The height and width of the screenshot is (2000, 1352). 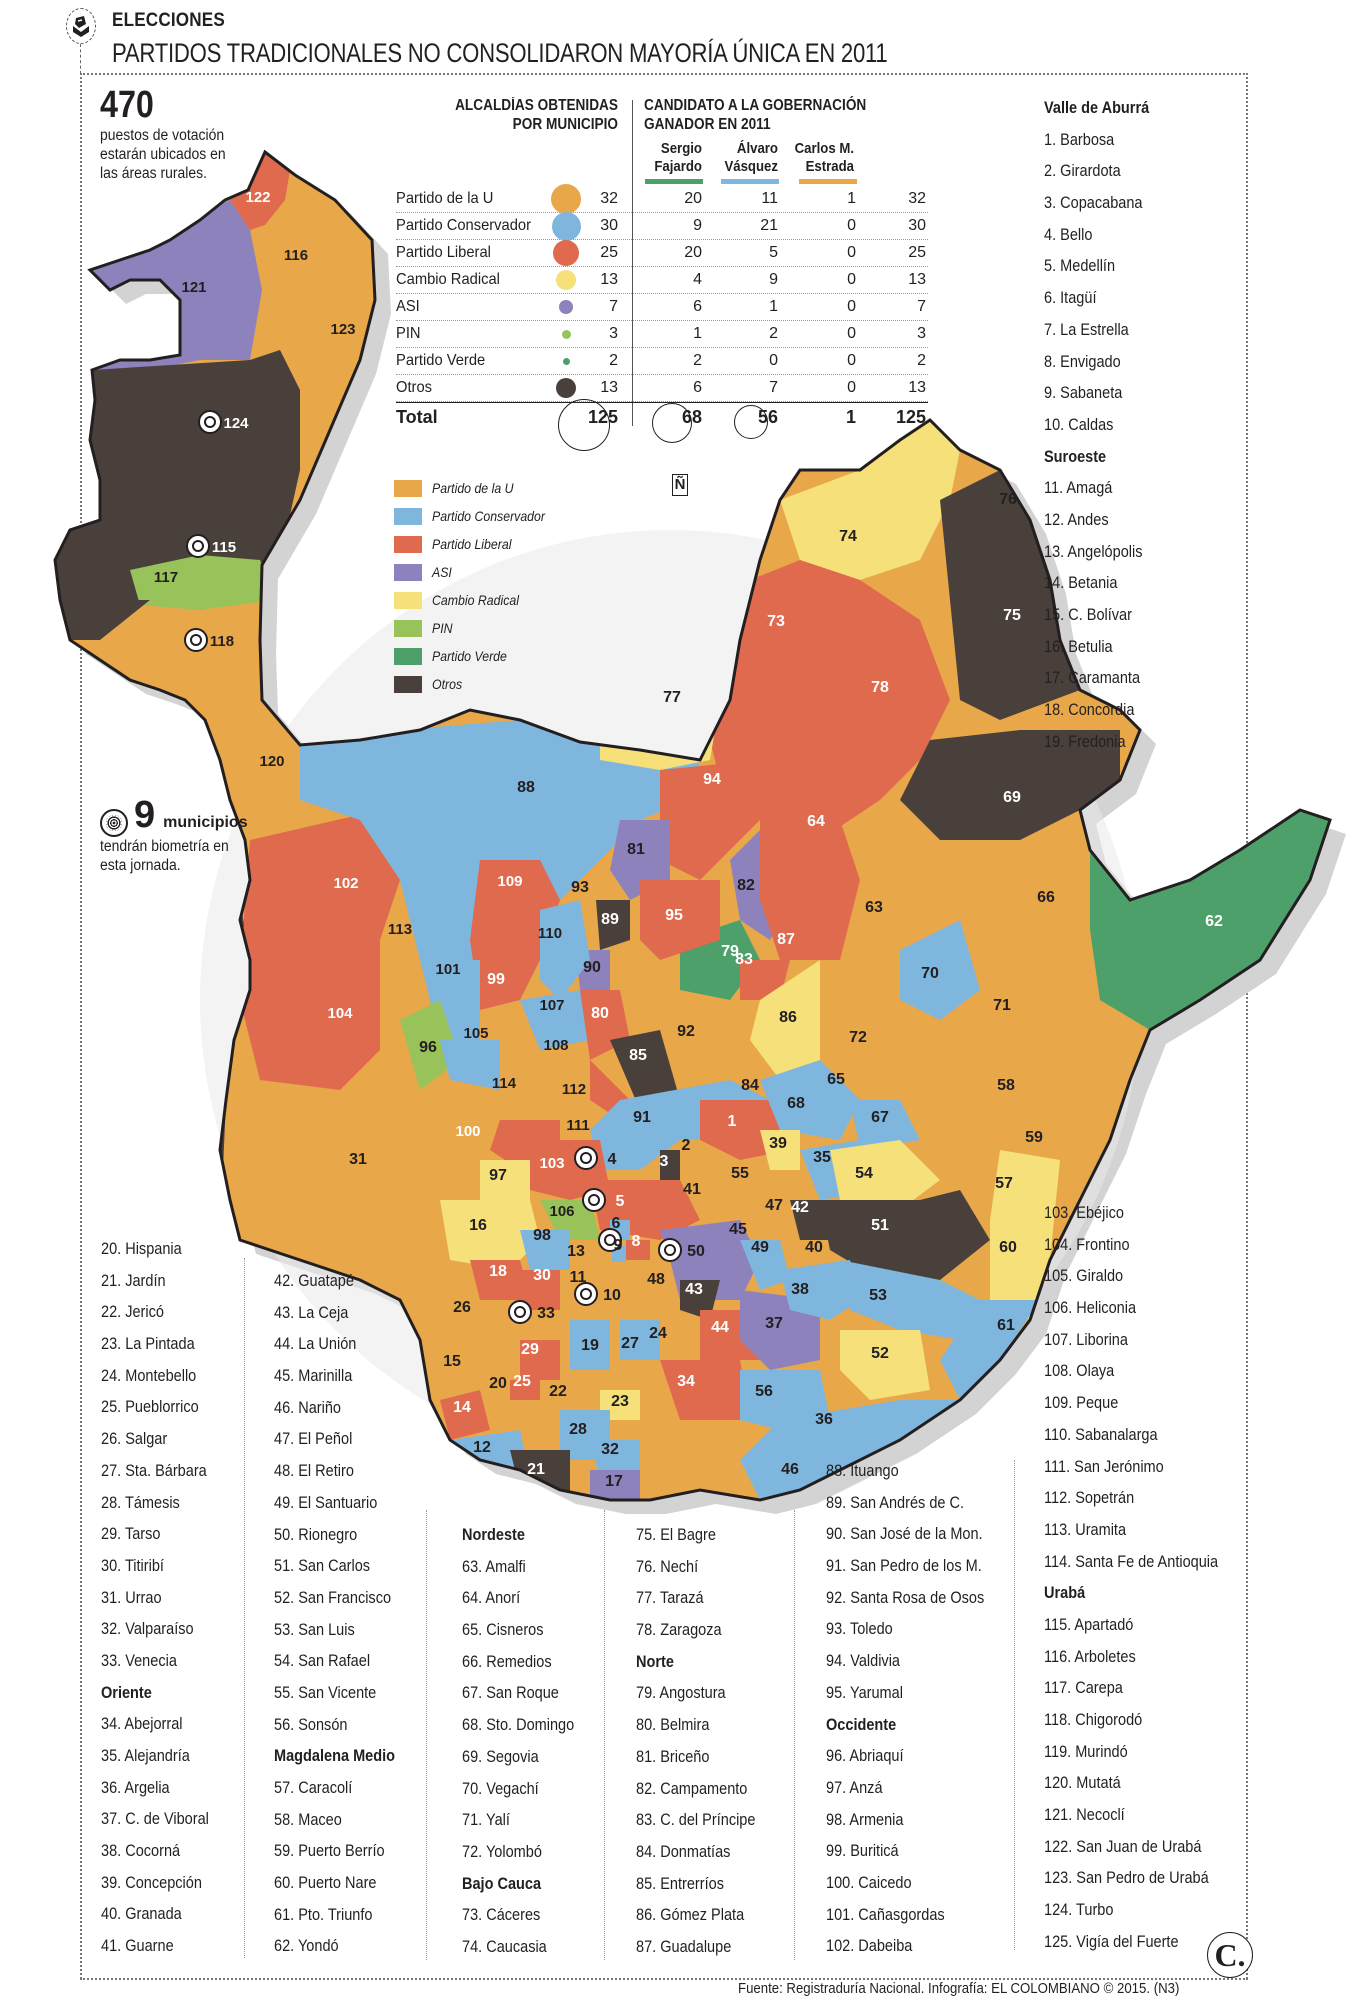 What do you see at coordinates (662, 388) in the screenshot?
I see `table-row: Otros 13 6 7 0 13` at bounding box center [662, 388].